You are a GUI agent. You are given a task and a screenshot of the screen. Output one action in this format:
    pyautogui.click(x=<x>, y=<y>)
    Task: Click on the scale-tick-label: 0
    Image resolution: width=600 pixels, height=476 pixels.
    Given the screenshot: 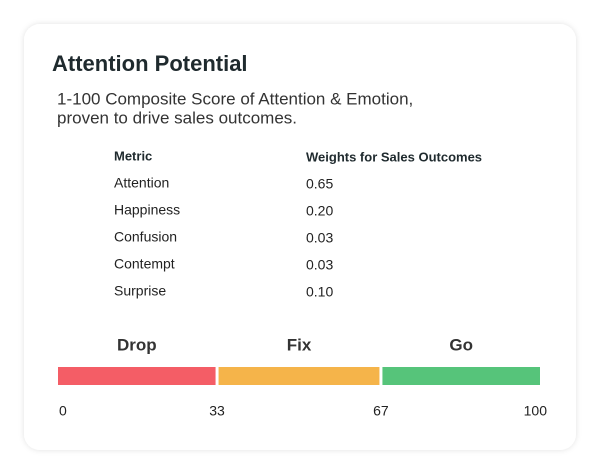 What is the action you would take?
    pyautogui.click(x=63, y=411)
    